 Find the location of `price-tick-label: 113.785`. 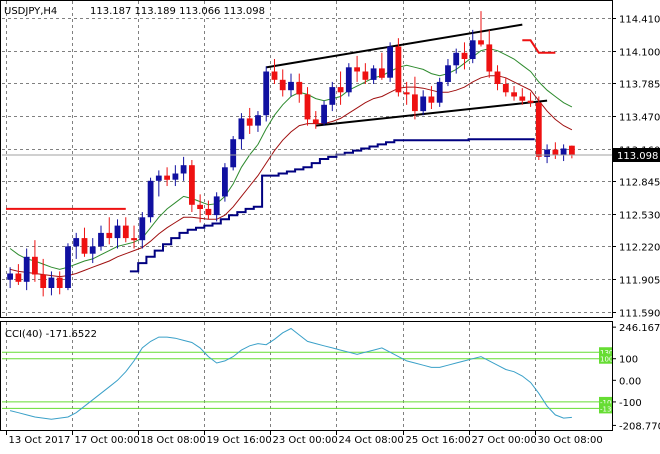

price-tick-label: 113.785 is located at coordinates (639, 85).